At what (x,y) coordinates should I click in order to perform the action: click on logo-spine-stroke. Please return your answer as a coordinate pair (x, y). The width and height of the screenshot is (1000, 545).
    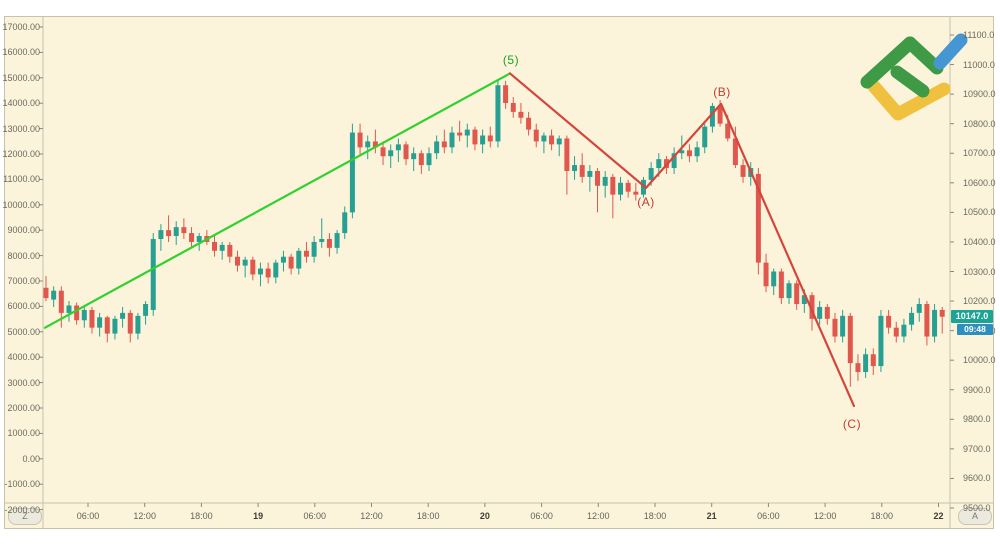
    Looking at the image, I should click on (888, 62).